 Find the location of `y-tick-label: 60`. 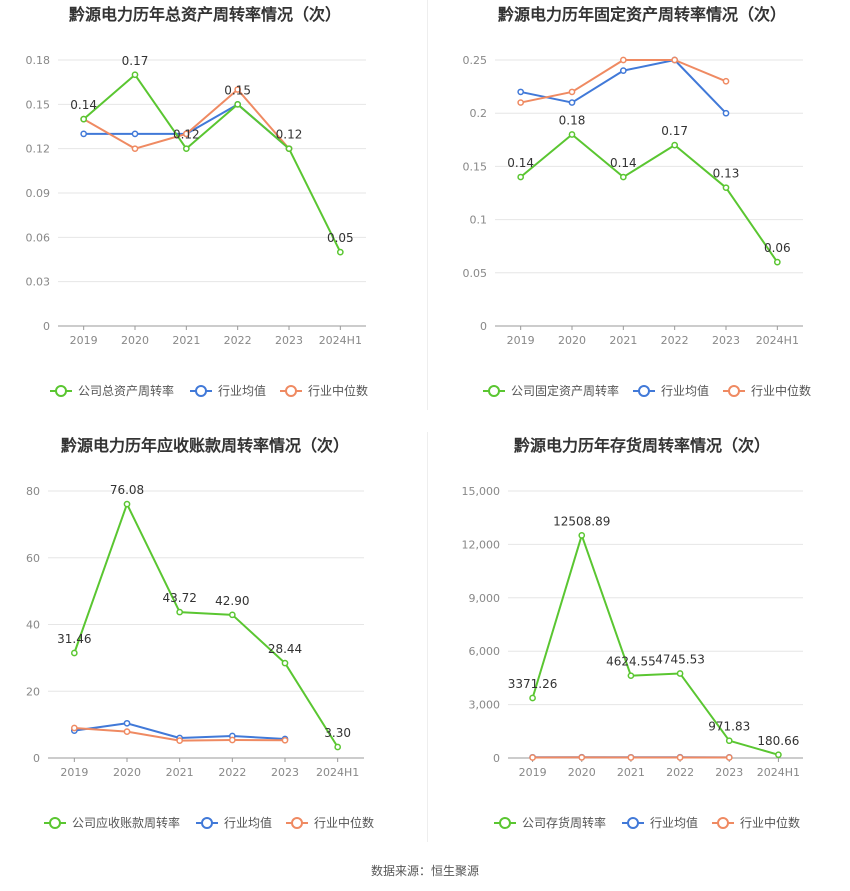

y-tick-label: 60 is located at coordinates (33, 558).